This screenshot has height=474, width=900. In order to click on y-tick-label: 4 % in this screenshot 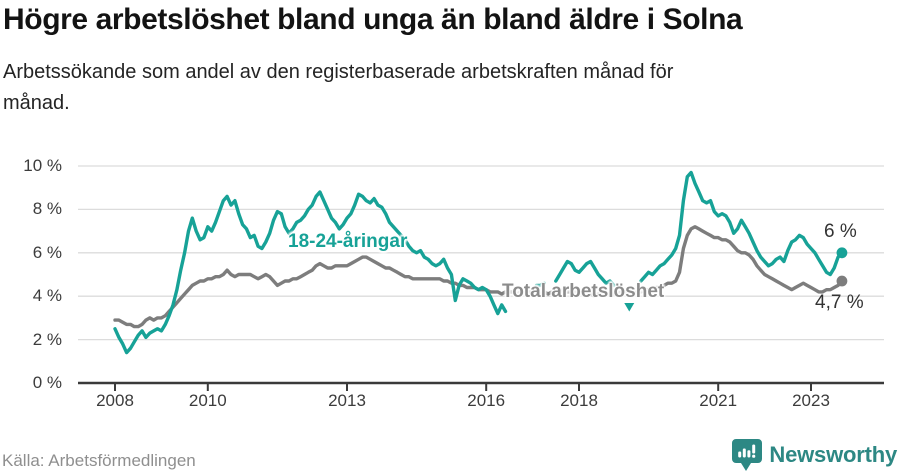, I will do `click(47, 296)`.